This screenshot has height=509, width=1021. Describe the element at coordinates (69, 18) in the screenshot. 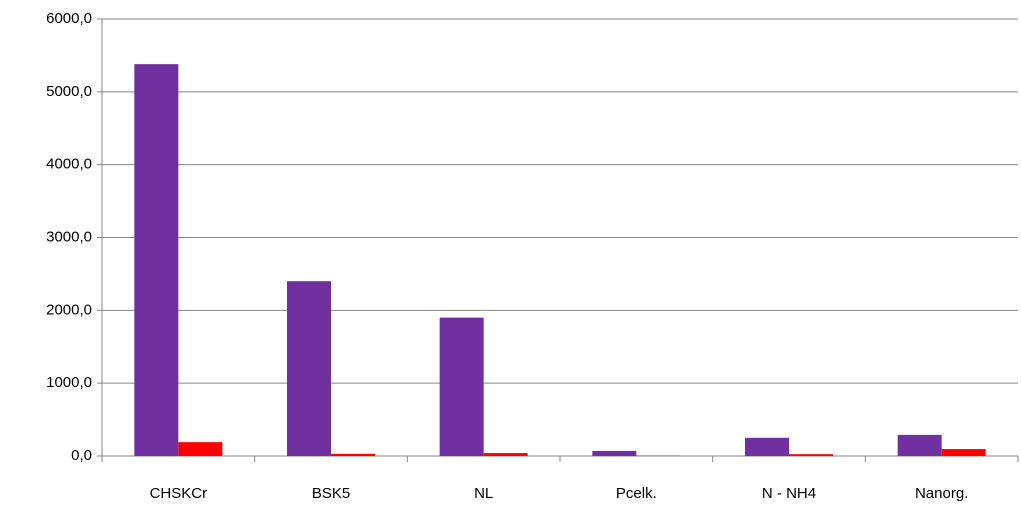

I see `y-tick-label: 6000,0` at that location.